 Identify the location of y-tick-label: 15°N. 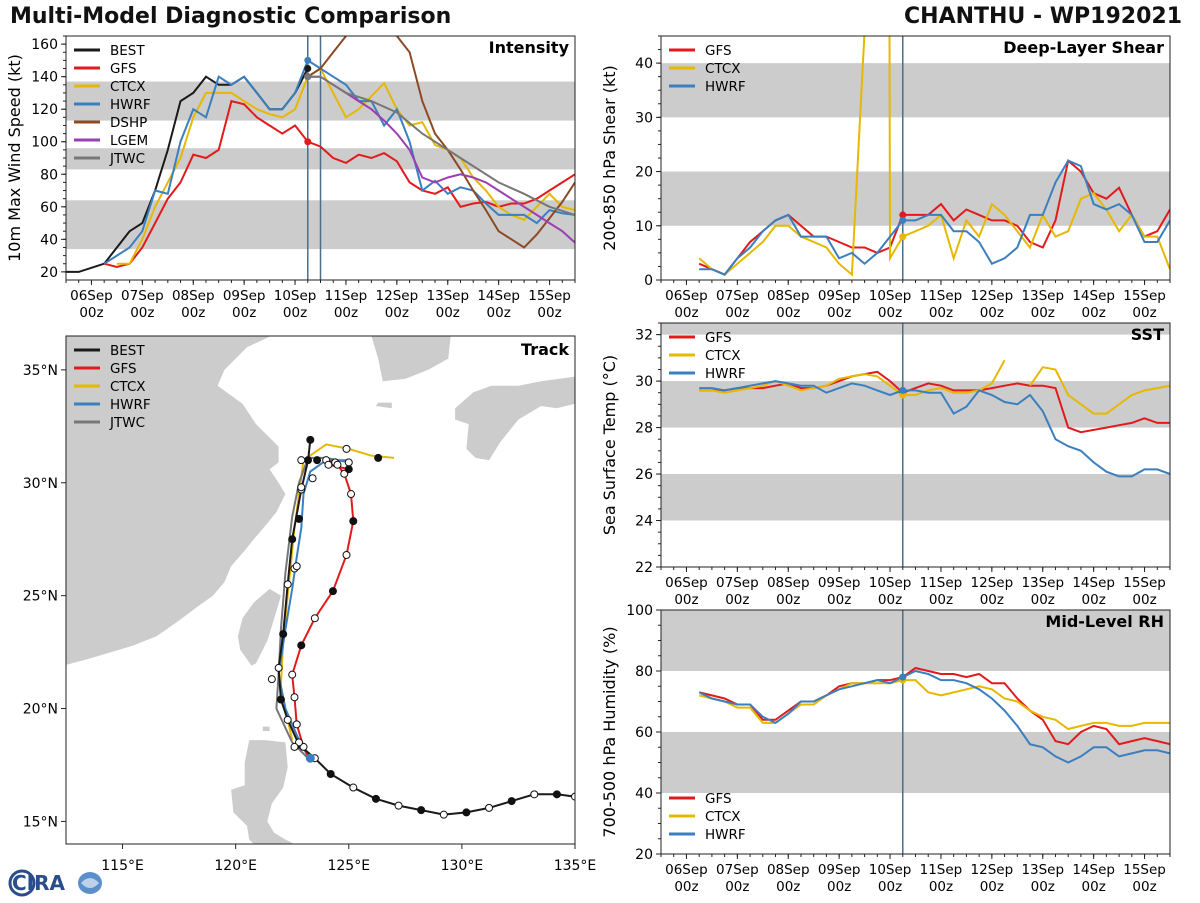
(40, 822).